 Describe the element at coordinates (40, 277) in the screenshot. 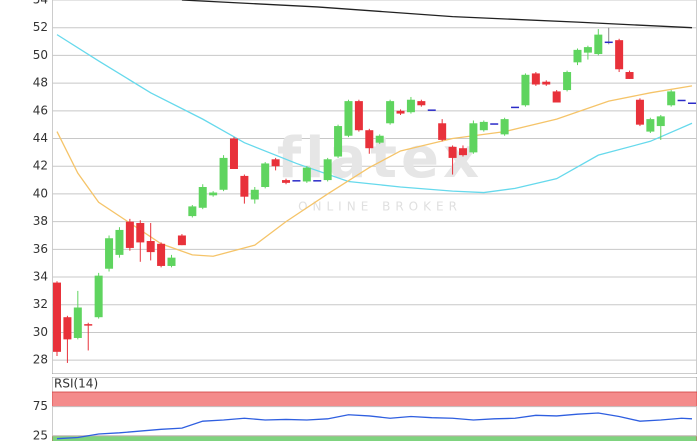

I see `y-tick-label: 34` at that location.